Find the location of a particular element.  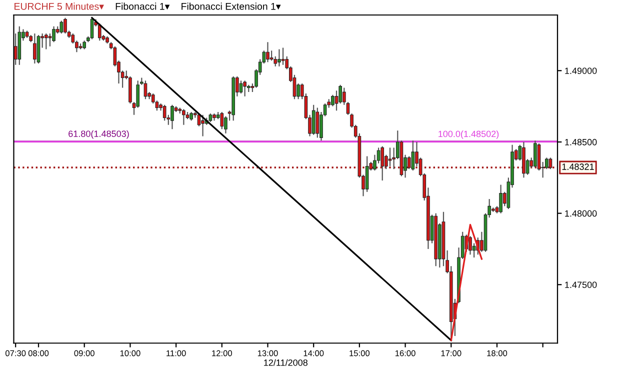

y-tick-label: 1.48000 is located at coordinates (581, 213).